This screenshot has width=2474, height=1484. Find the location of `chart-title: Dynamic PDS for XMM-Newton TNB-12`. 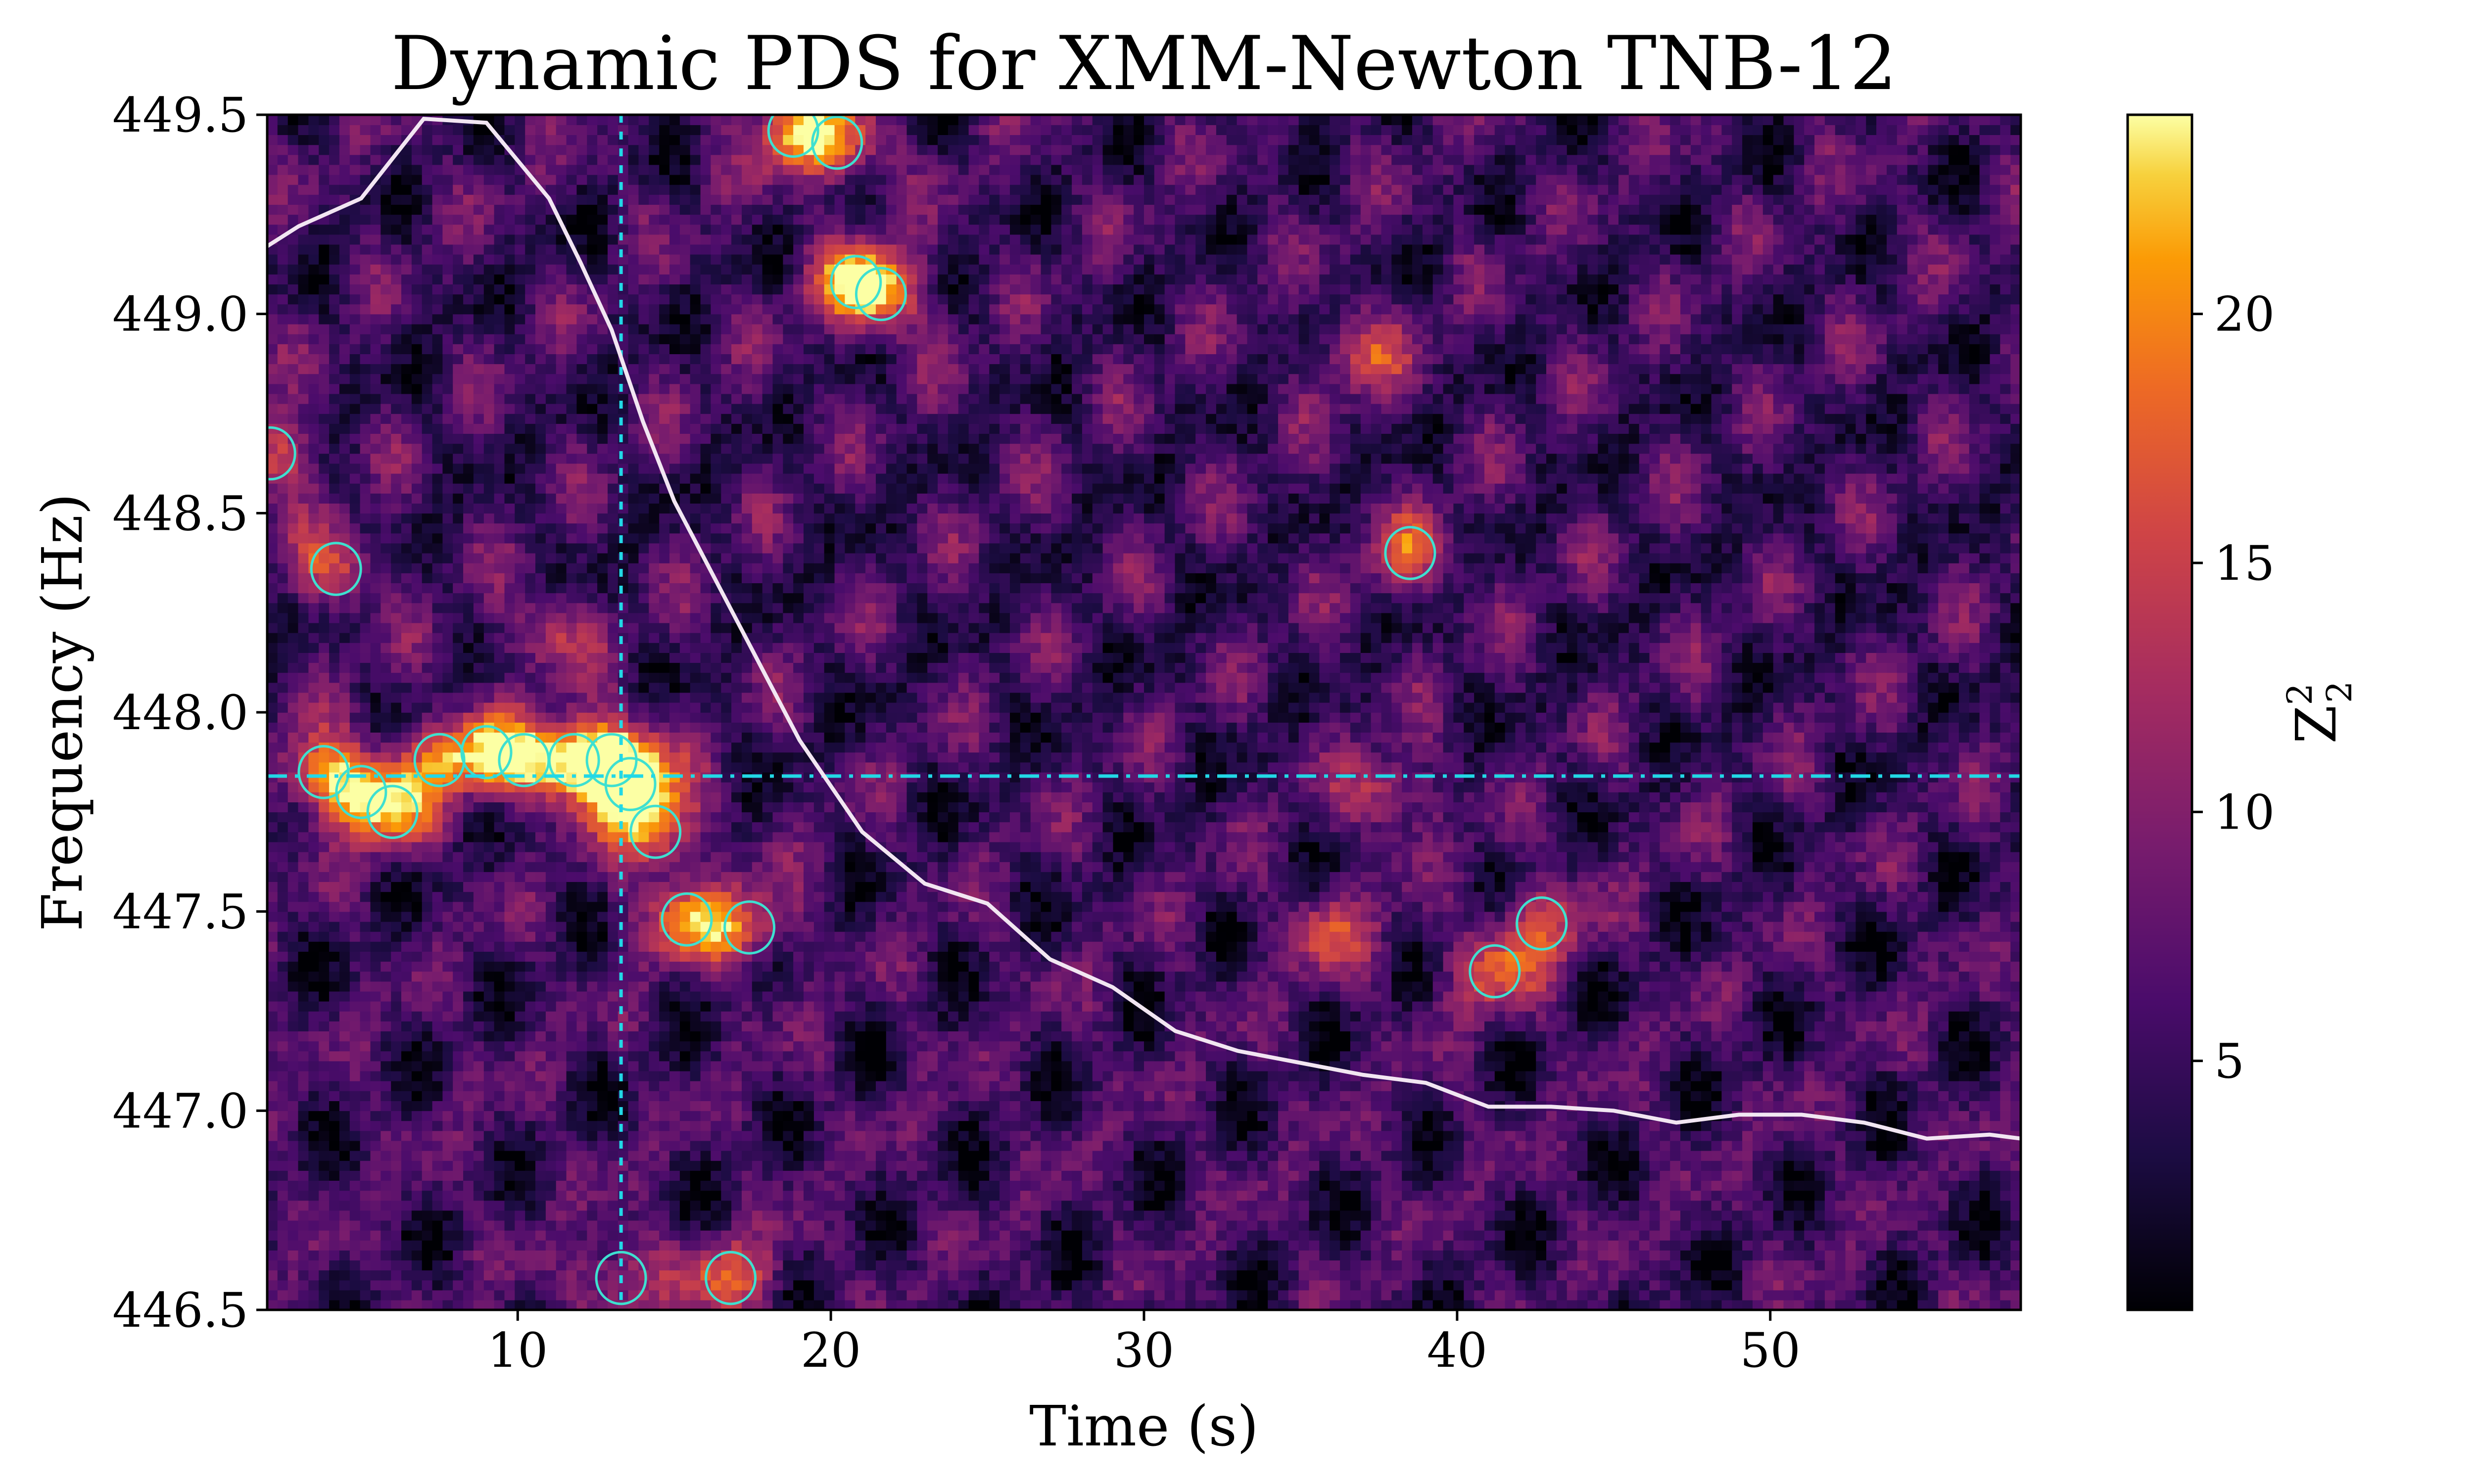

chart-title: Dynamic PDS for XMM-Newton TNB-12 is located at coordinates (1144, 64).